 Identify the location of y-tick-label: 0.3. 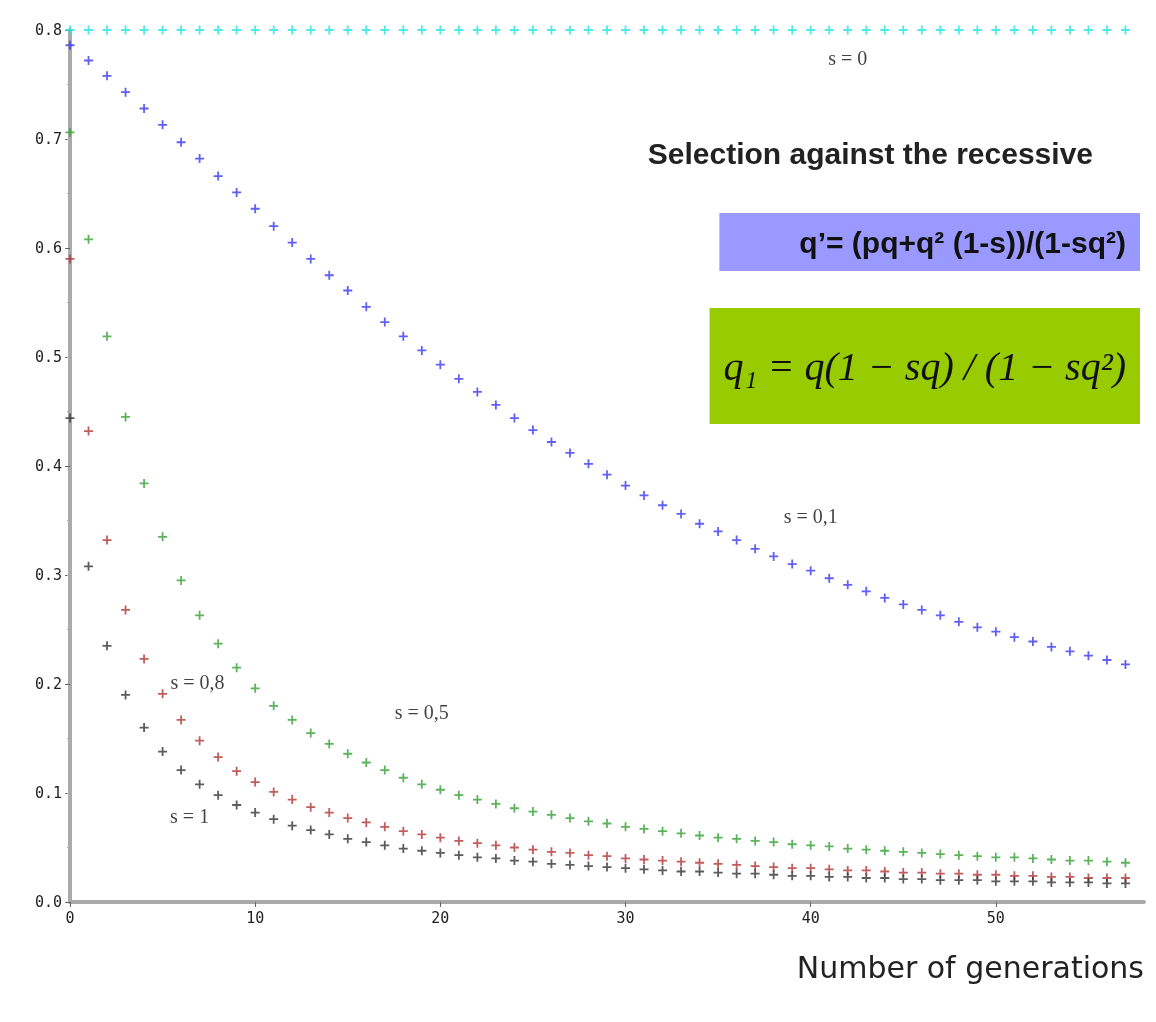
(48, 575).